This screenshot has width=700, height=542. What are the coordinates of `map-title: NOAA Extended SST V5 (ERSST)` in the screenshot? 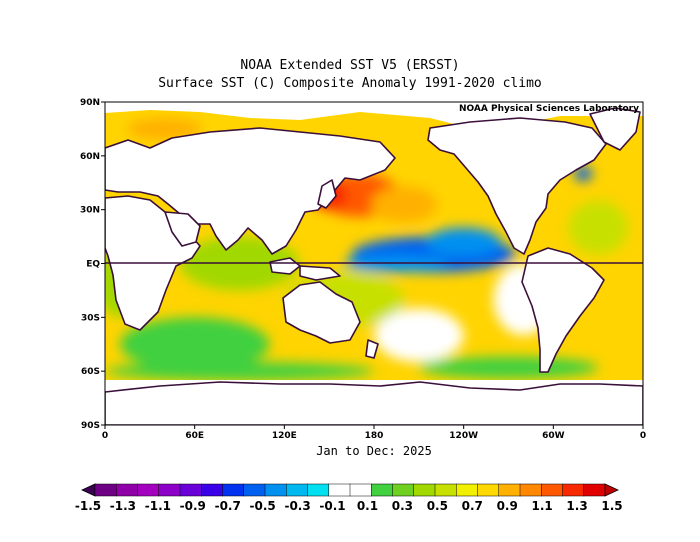 It's located at (350, 65).